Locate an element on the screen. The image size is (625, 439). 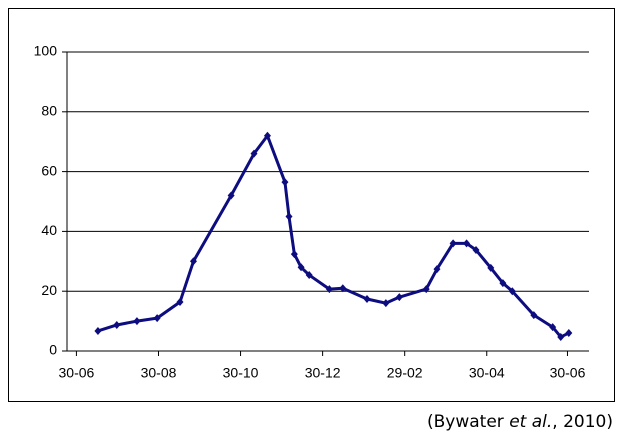
x-tick-label: 30-10 is located at coordinates (241, 373).